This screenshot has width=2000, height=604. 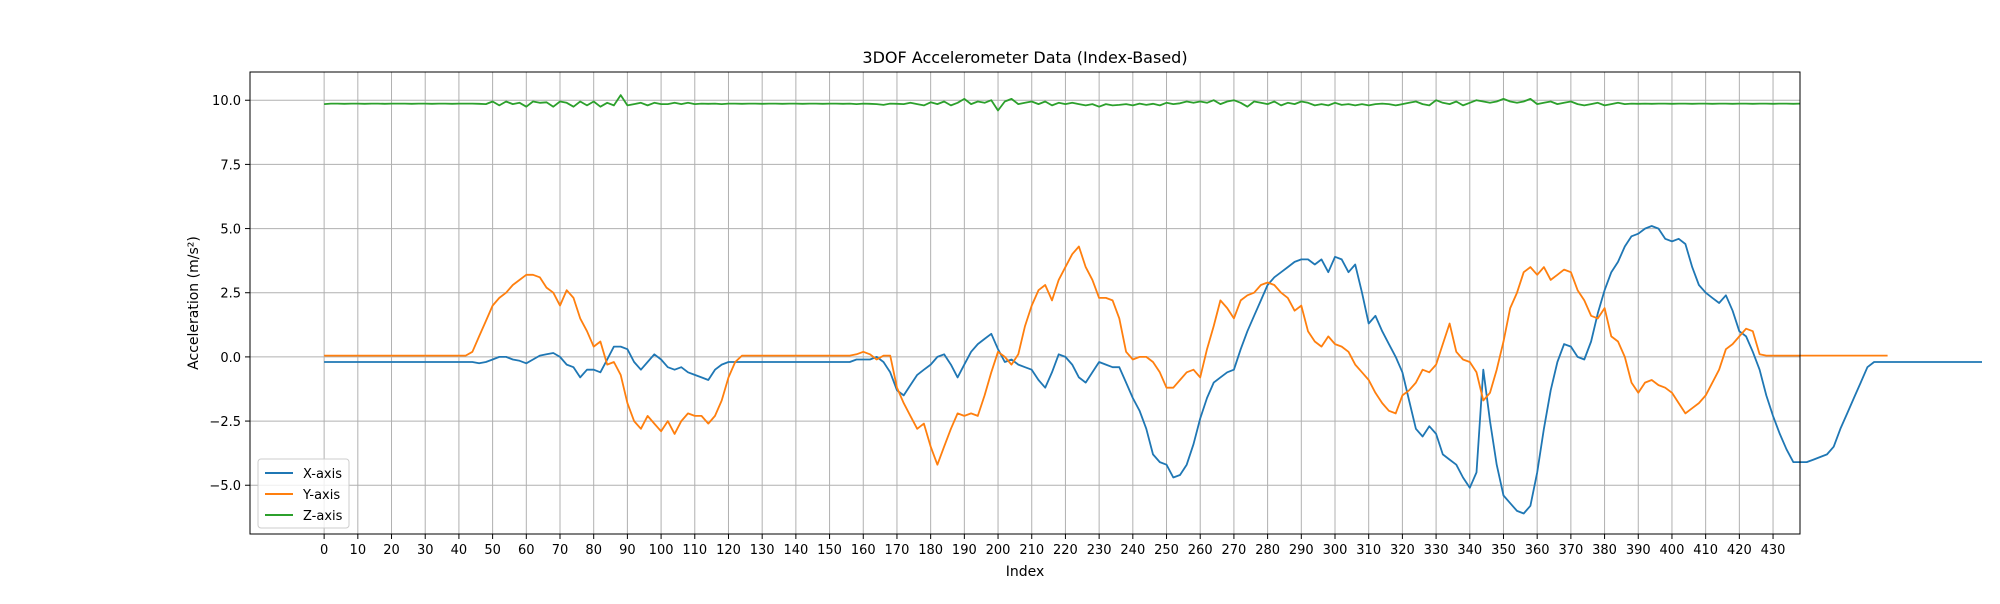 I want to click on x-tick-label: 260, so click(x=1200, y=550).